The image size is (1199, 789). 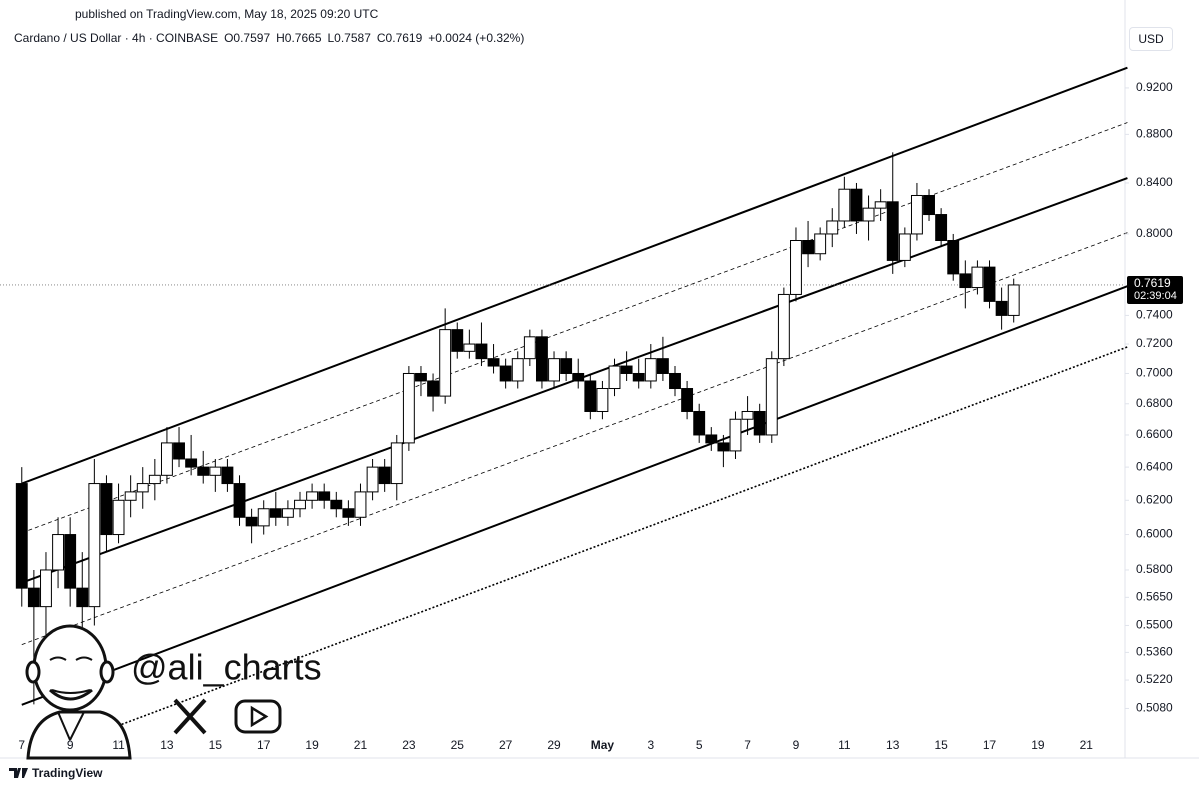 I want to click on x-tick-label: 3, so click(x=650, y=745).